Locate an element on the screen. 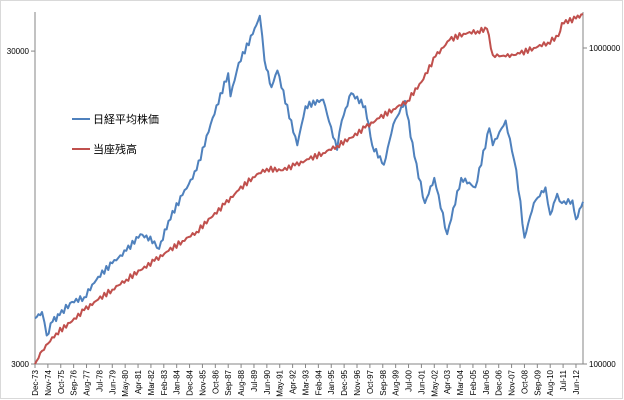 The height and width of the screenshot is (400, 624). x-tick-label-42: Jun-12 is located at coordinates (576, 381).